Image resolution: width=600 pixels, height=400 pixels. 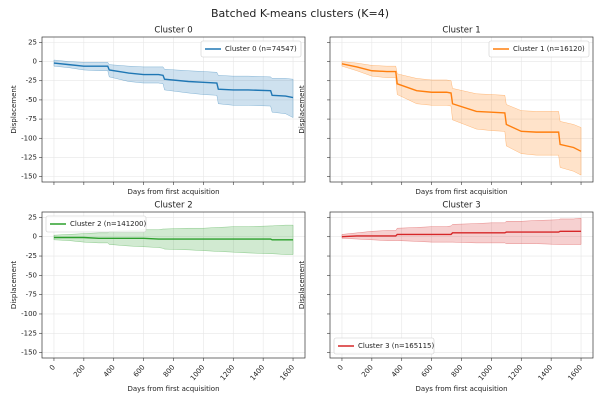 What do you see at coordinates (173, 31) in the screenshot?
I see `subplot-title: Cluster 0` at bounding box center [173, 31].